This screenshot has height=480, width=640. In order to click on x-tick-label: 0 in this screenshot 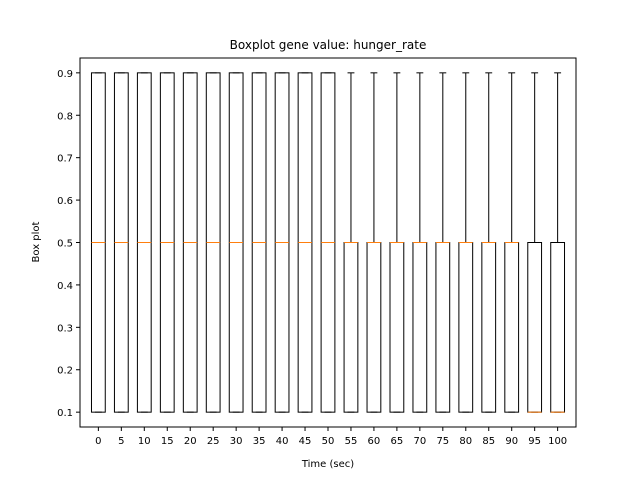, I will do `click(98, 441)`.